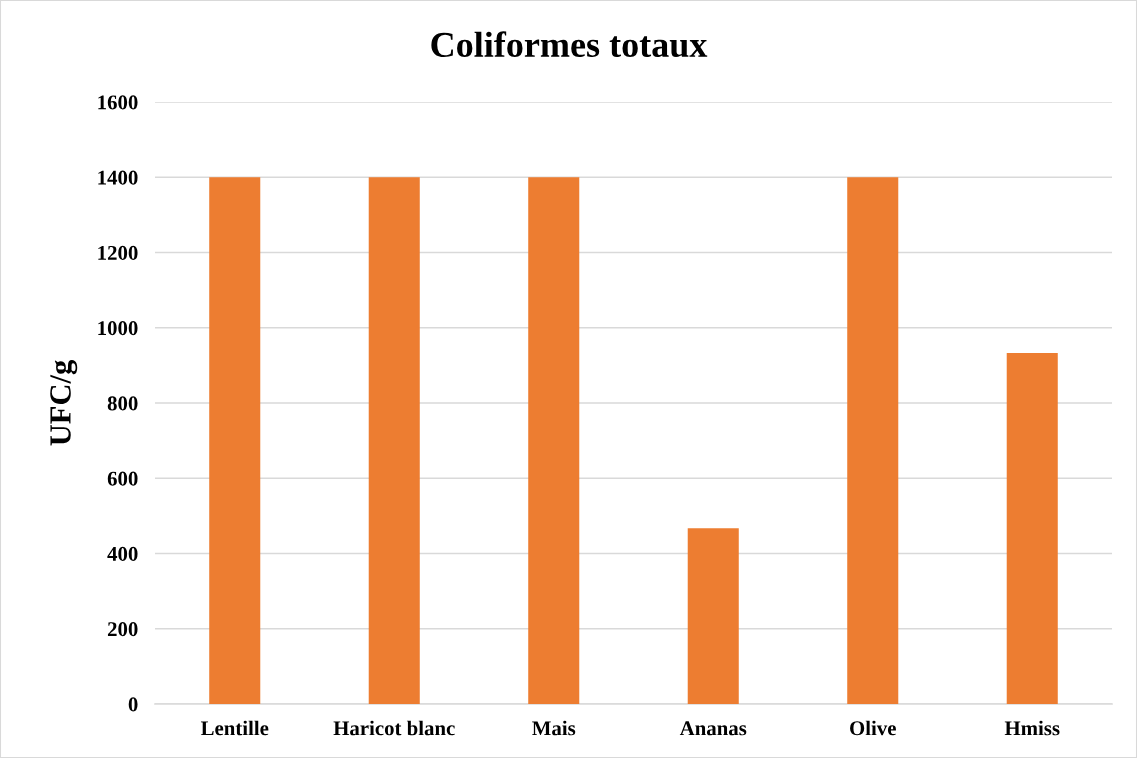 The image size is (1137, 758). What do you see at coordinates (118, 102) in the screenshot?
I see `y-tick-label: 1600` at bounding box center [118, 102].